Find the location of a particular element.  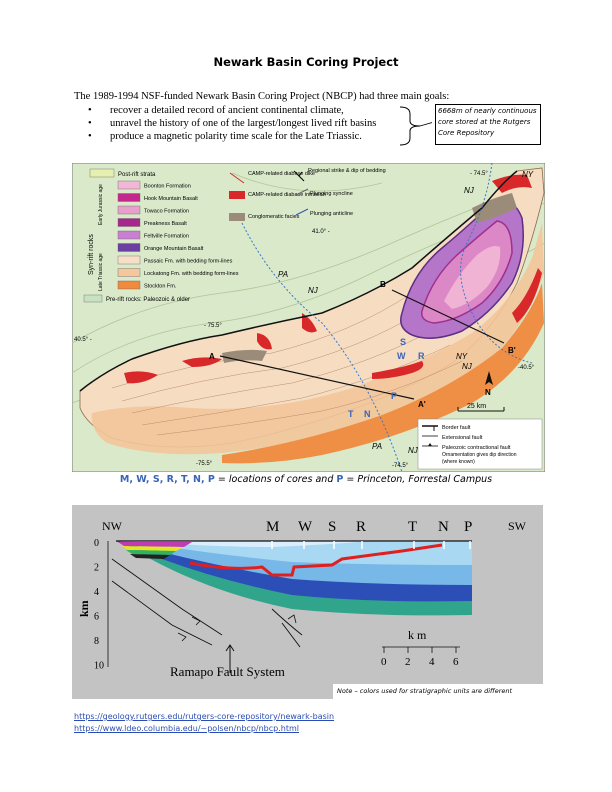

scale-label: 25 km is located at coordinates (476, 406).